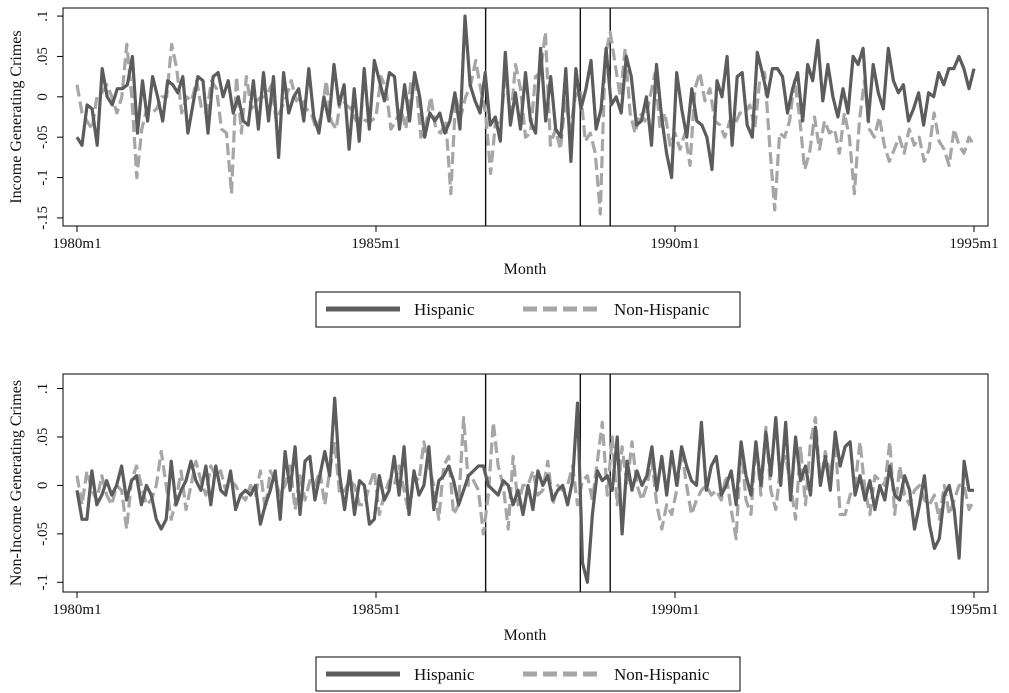 Image resolution: width=1009 pixels, height=693 pixels. I want to click on y-axis: -.1 -.05 0 .05 .1, so click(49, 486).